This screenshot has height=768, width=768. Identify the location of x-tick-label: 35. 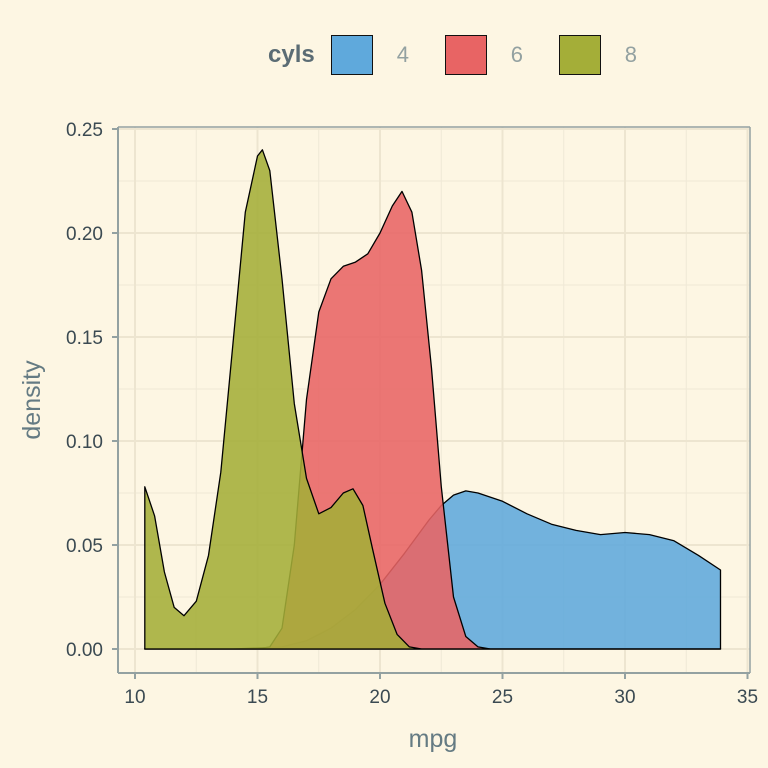
(747, 697).